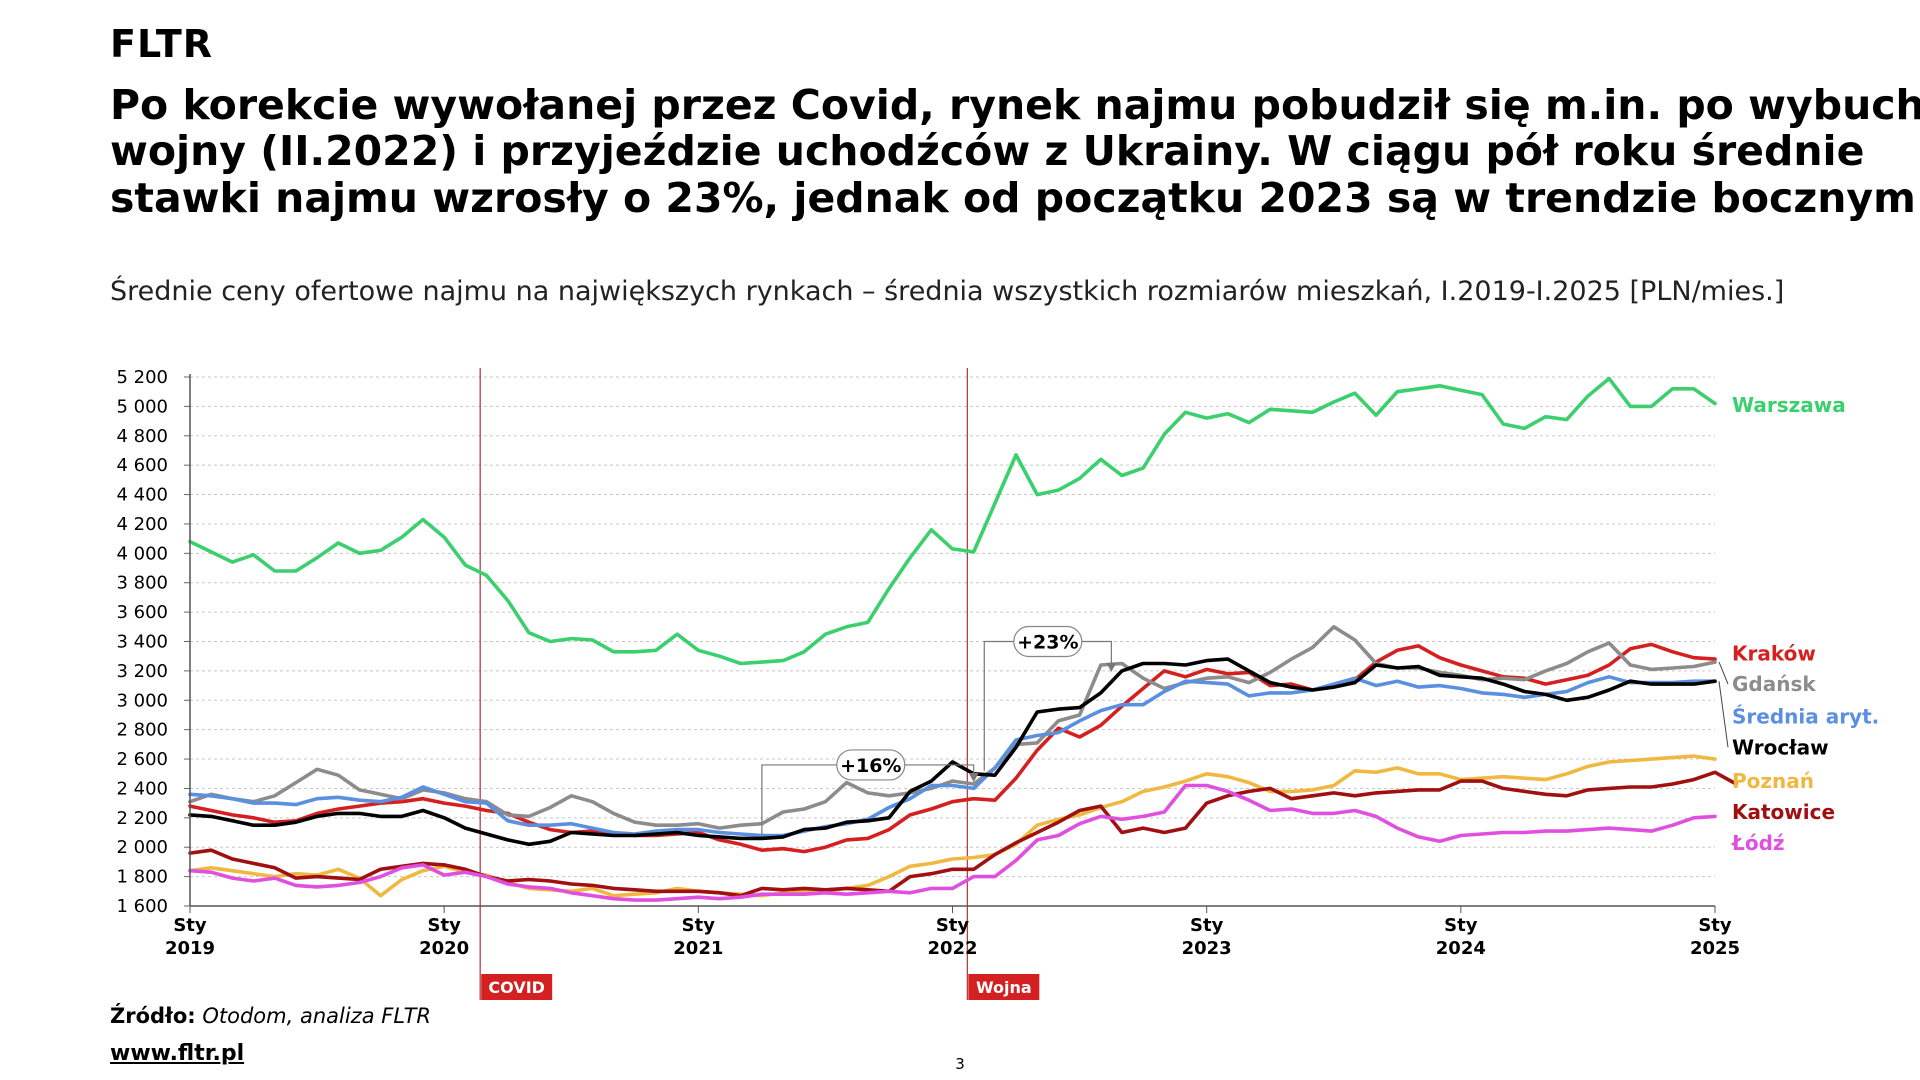  I want to click on source-note: Źródło: Otodom, analiza FLTR, so click(270, 1016).